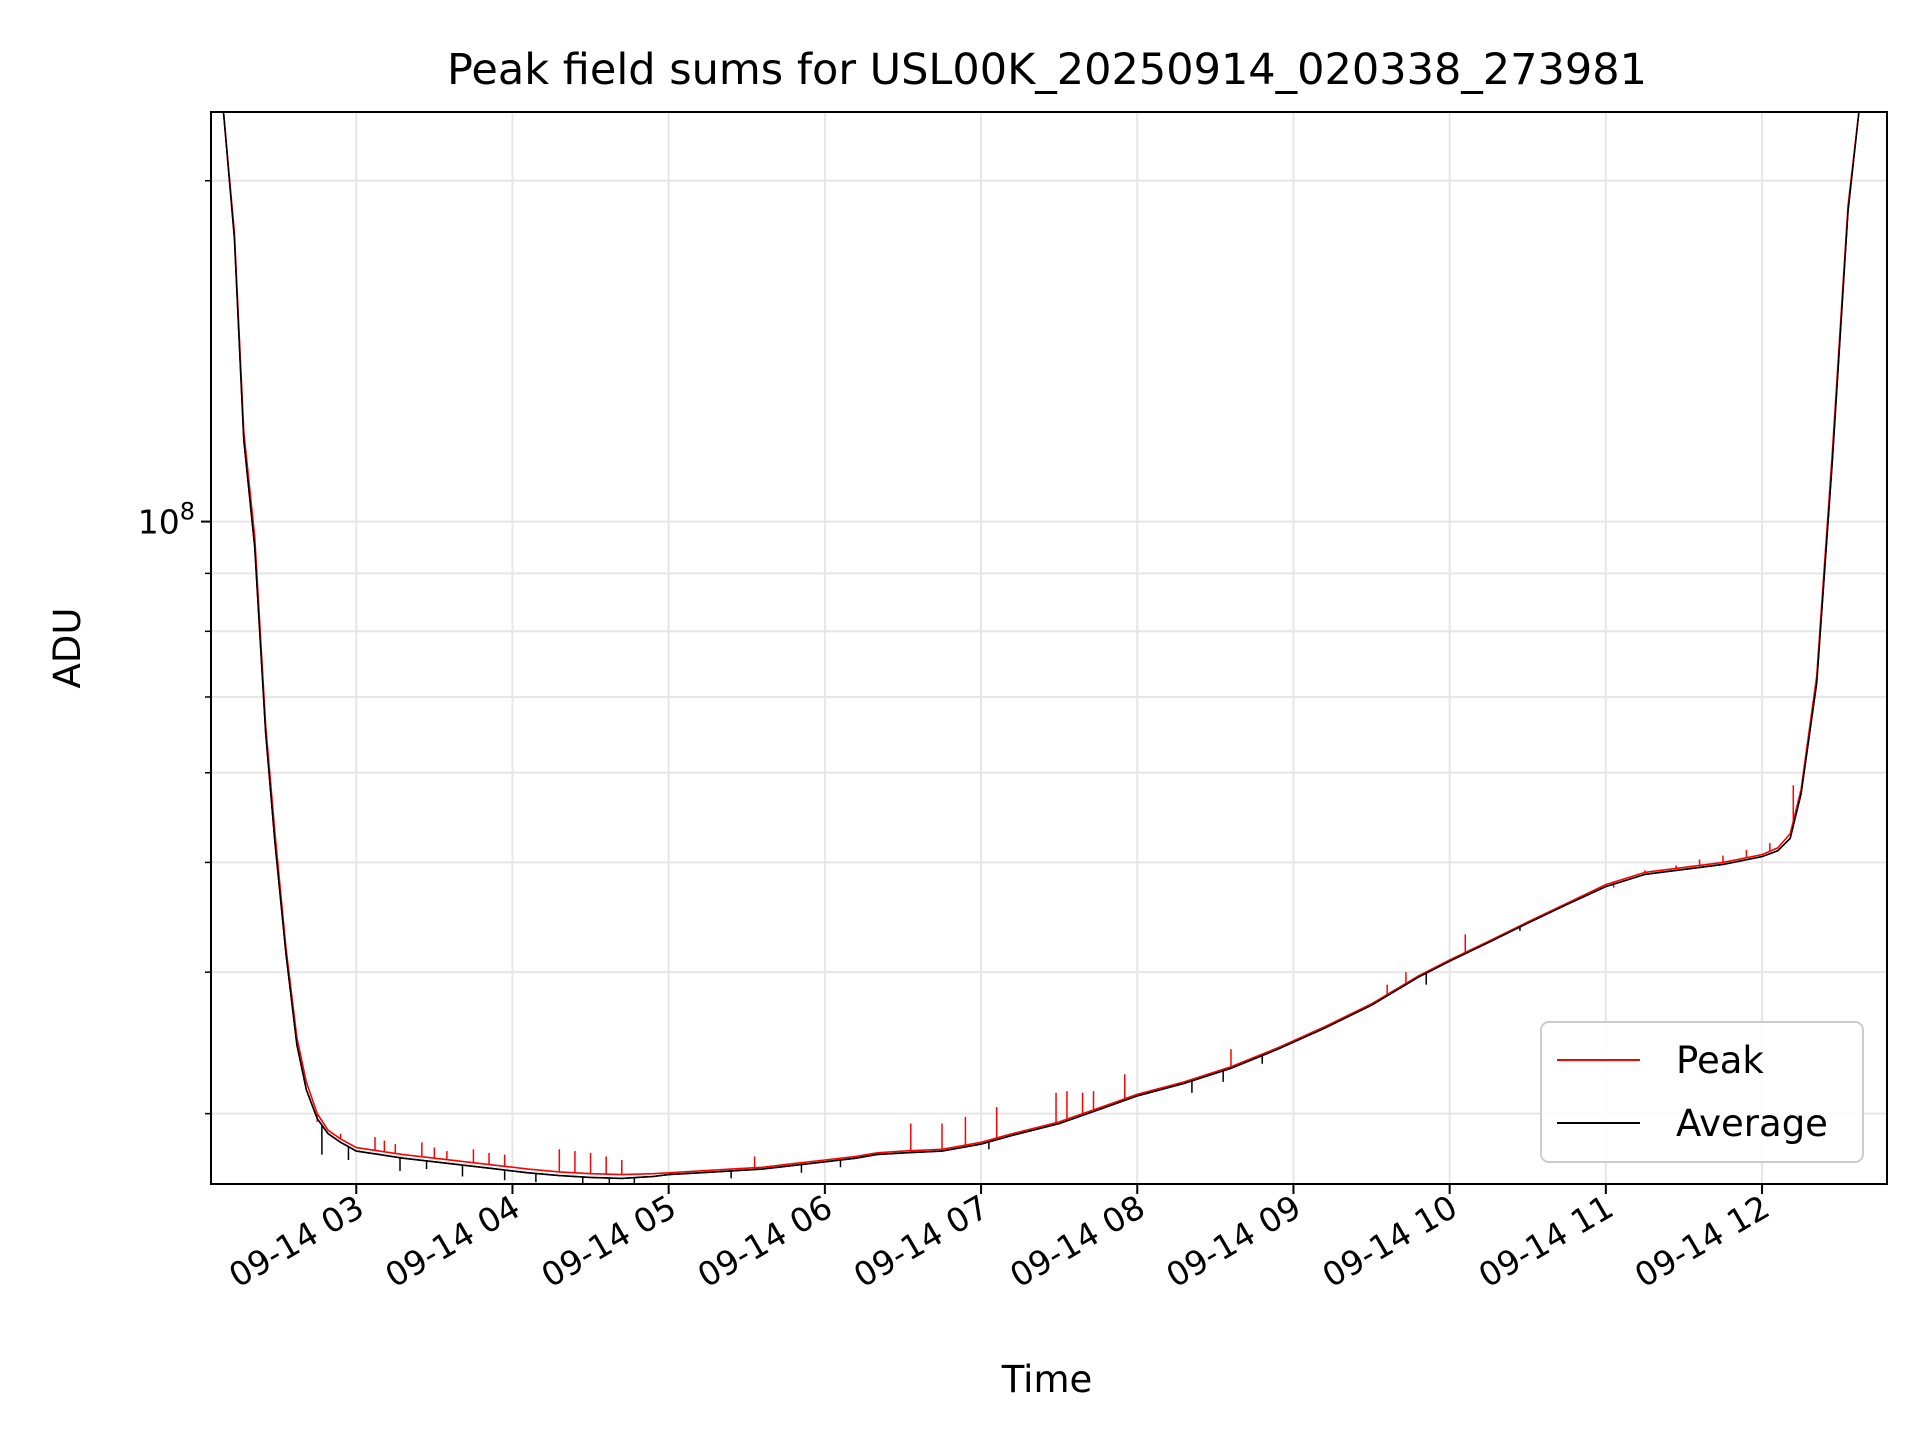 Image resolution: width=1920 pixels, height=1440 pixels. Describe the element at coordinates (1752, 1123) in the screenshot. I see `legend-label-average: Average` at that location.